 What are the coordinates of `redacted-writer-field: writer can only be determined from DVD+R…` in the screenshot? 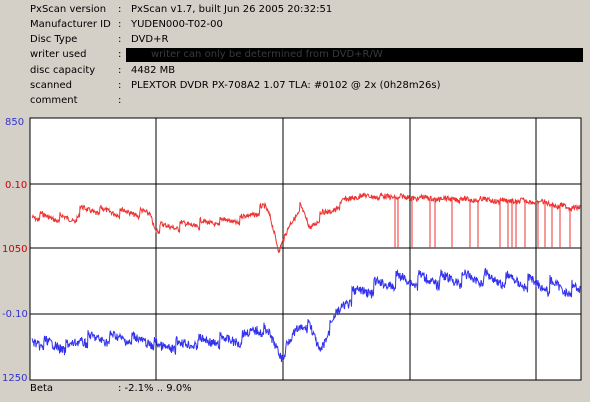 It's located at (354, 55).